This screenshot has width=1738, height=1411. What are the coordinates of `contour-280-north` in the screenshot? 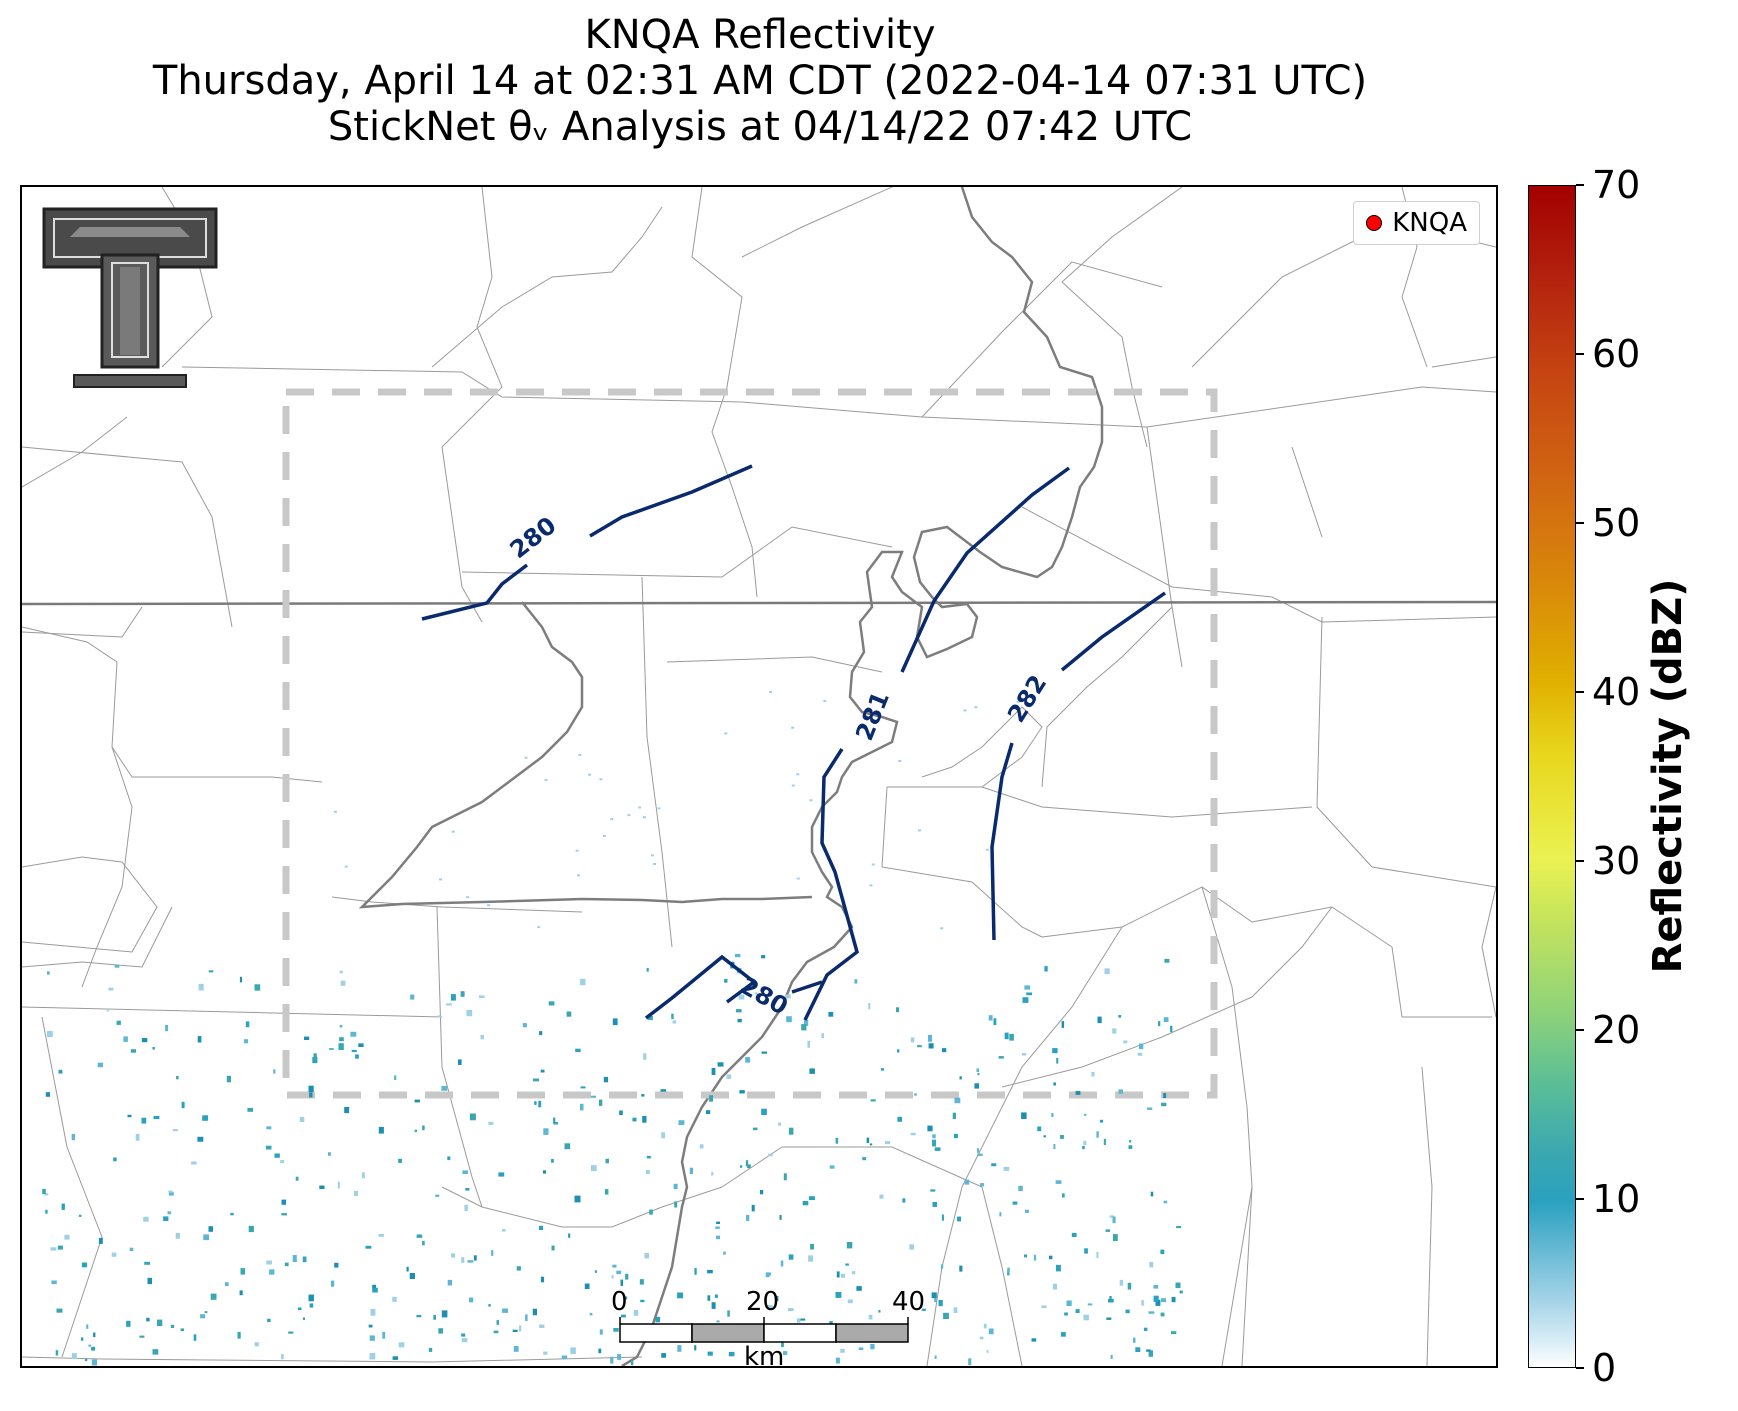 It's located at (475, 592).